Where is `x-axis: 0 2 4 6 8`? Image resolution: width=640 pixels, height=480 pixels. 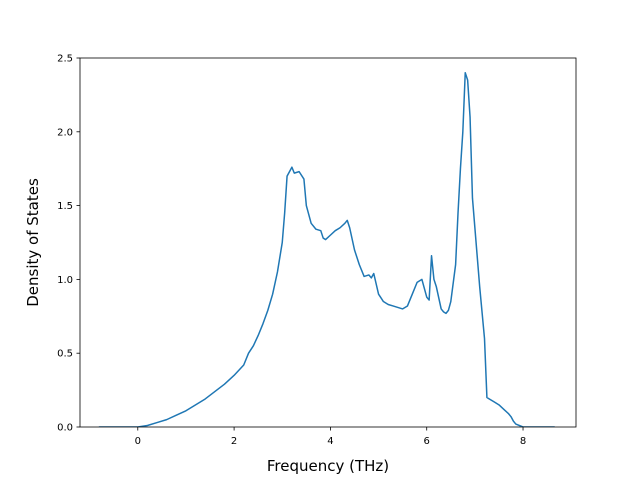 x-axis: 0 2 4 6 8 is located at coordinates (330, 437).